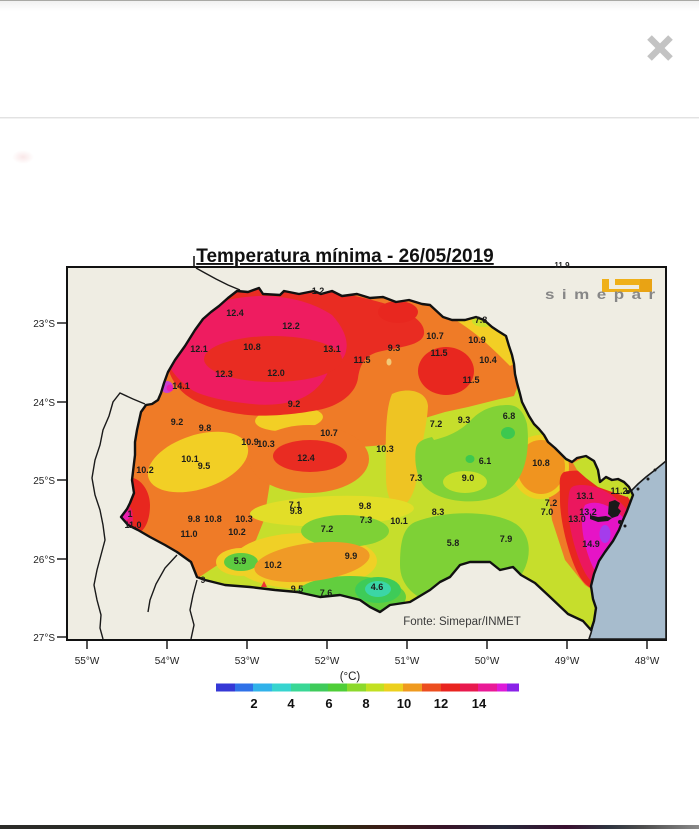  What do you see at coordinates (488, 360) in the screenshot?
I see `svg-text: 10.4` at bounding box center [488, 360].